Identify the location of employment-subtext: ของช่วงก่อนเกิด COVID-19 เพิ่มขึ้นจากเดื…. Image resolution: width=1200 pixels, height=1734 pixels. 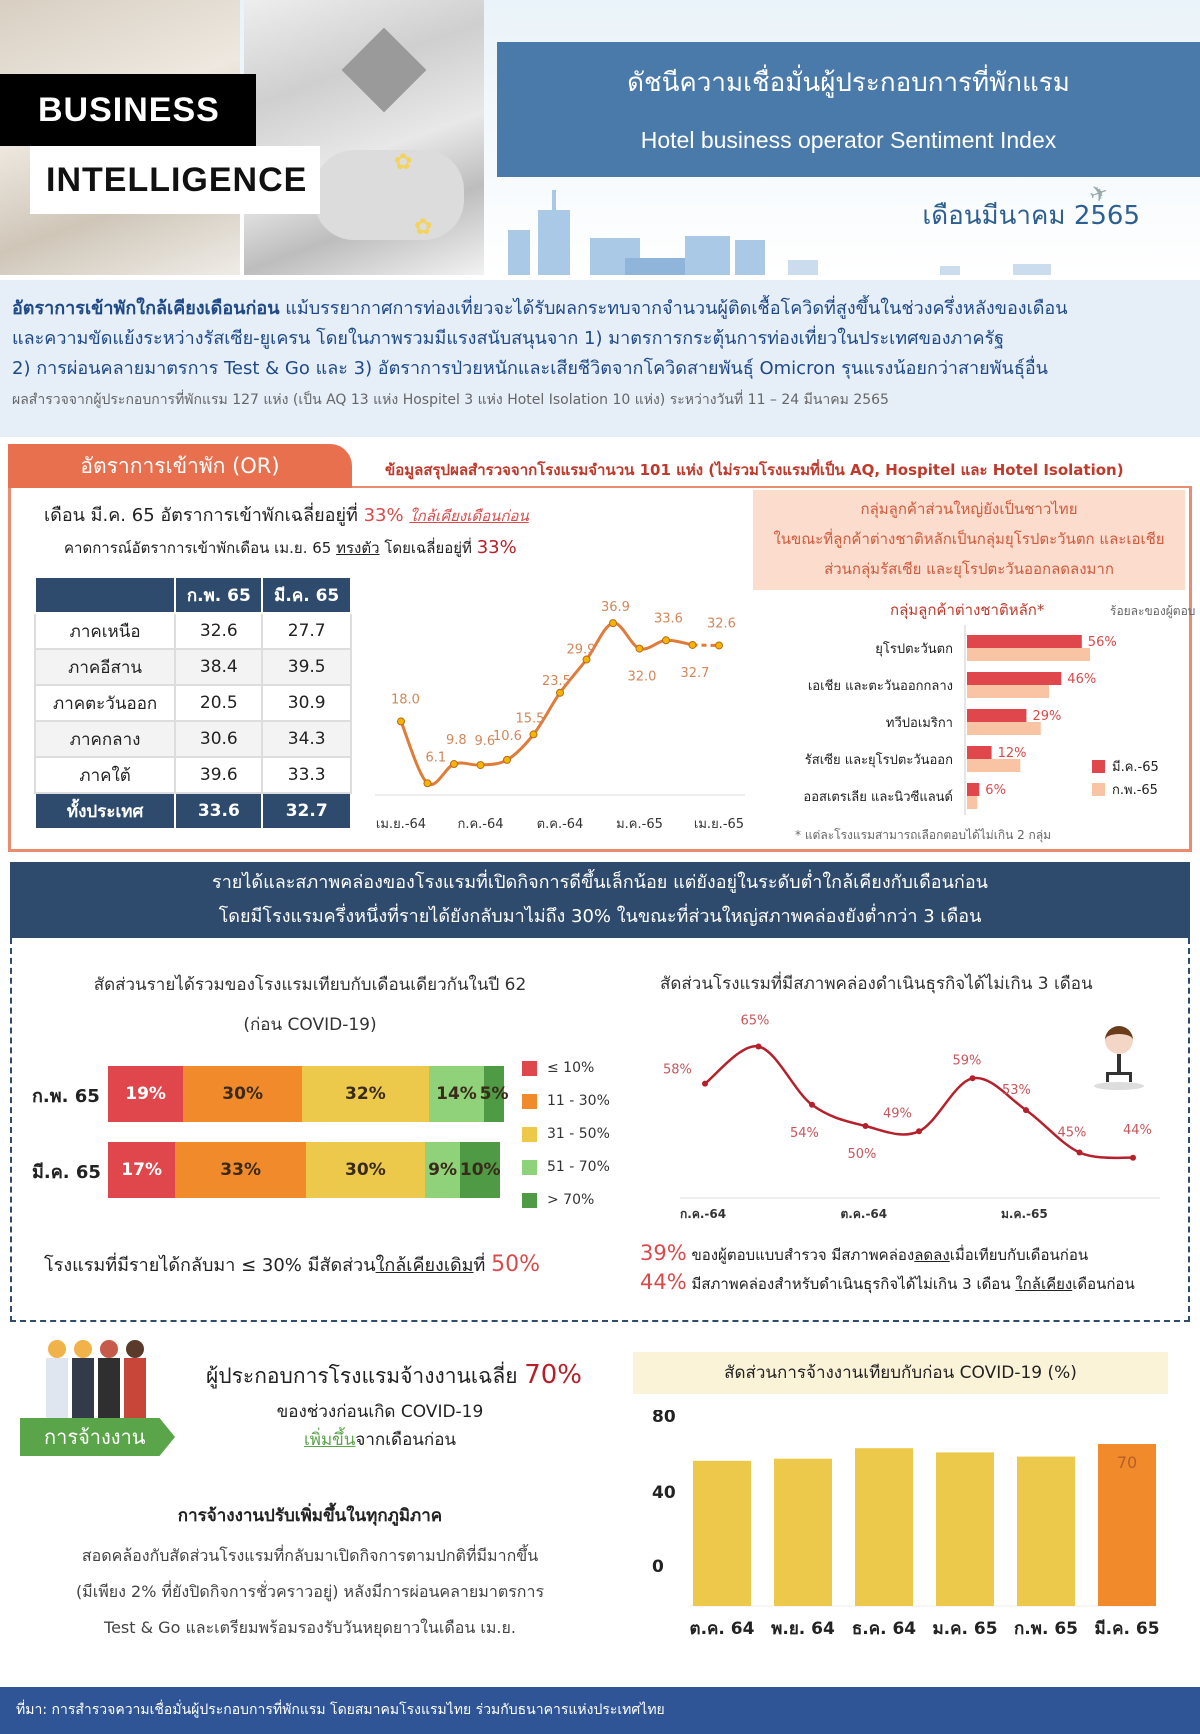
(380, 1426).